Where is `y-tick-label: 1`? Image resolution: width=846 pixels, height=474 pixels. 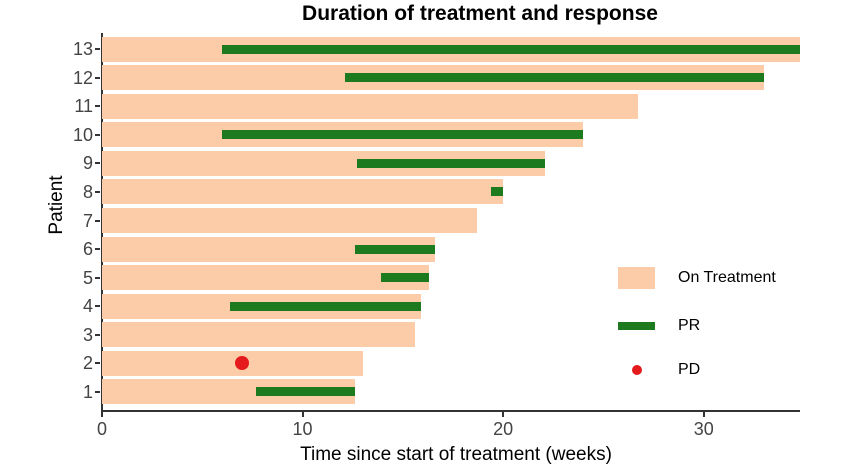
y-tick-label: 1 is located at coordinates (87, 391).